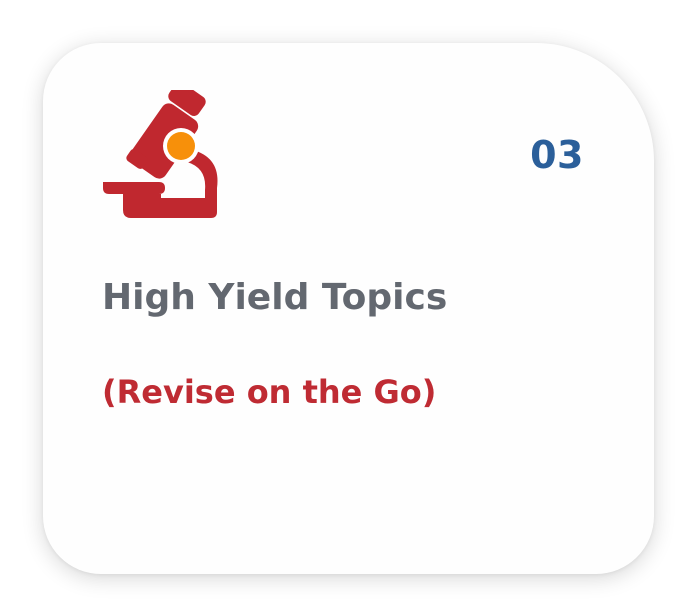  Describe the element at coordinates (275, 297) in the screenshot. I see `card-title: High Yield Topics` at that location.